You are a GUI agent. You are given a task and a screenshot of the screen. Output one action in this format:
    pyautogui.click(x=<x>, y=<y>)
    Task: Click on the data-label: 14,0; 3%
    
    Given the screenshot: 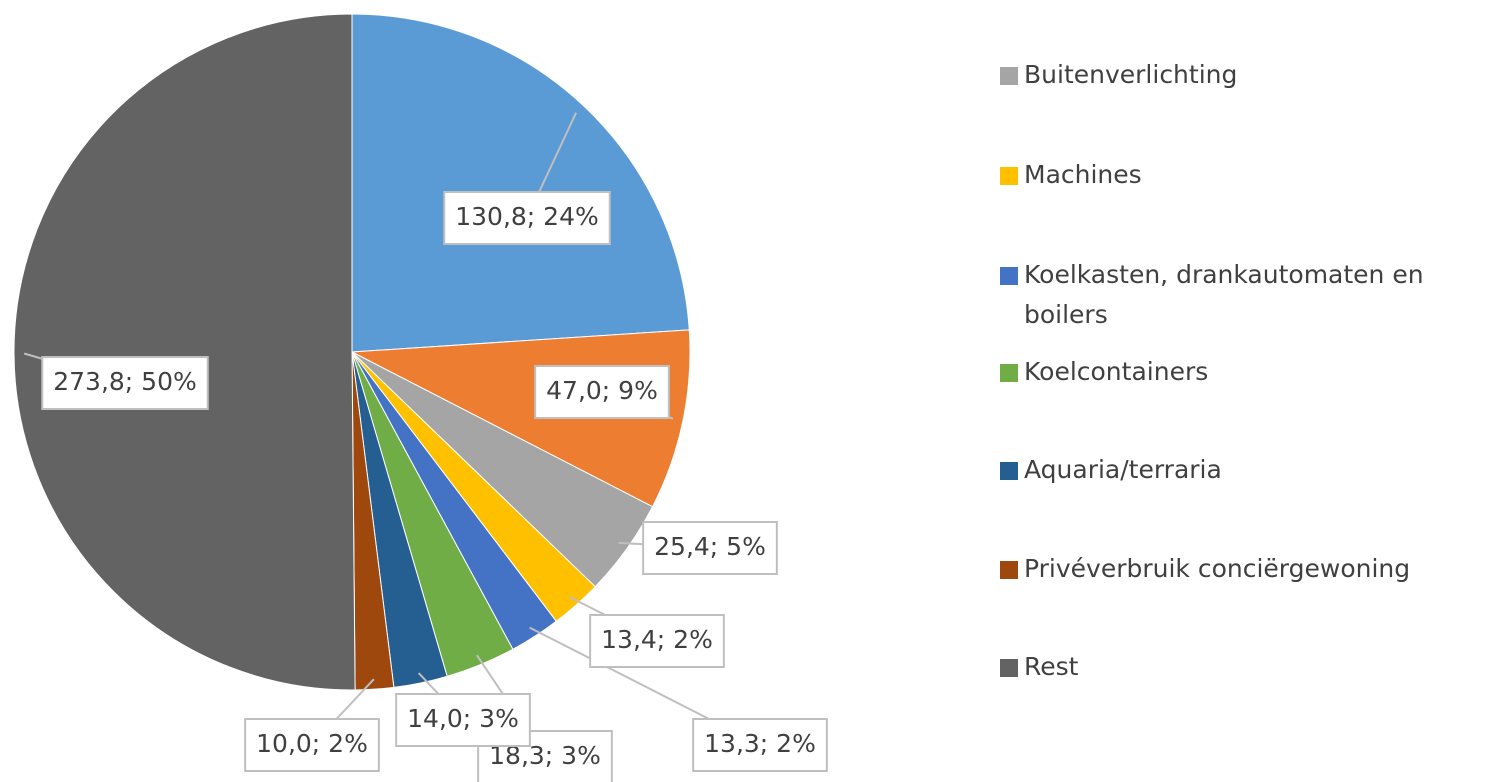 What is the action you would take?
    pyautogui.click(x=463, y=718)
    